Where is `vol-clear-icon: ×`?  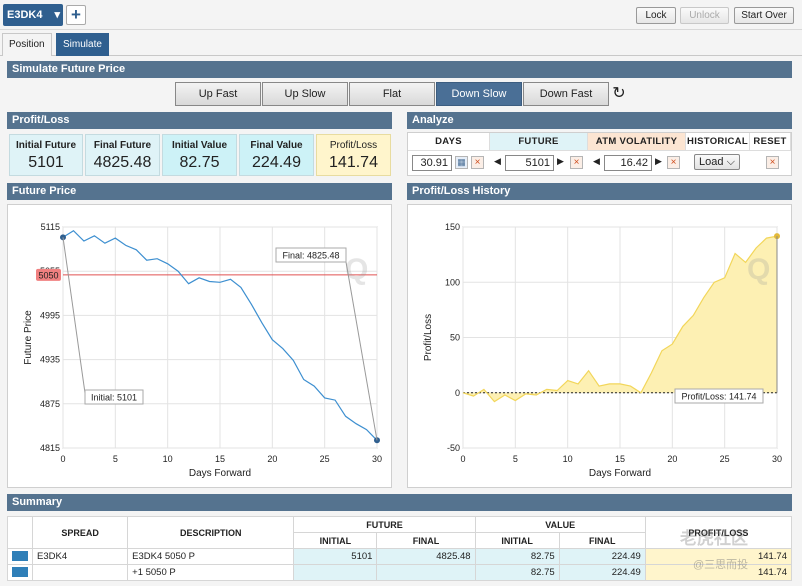 vol-clear-icon: × is located at coordinates (673, 162).